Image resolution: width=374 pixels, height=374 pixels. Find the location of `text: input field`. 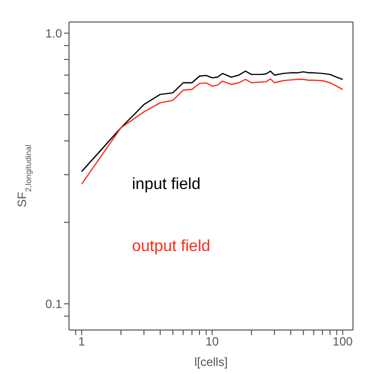

text: input field is located at coordinates (167, 185).